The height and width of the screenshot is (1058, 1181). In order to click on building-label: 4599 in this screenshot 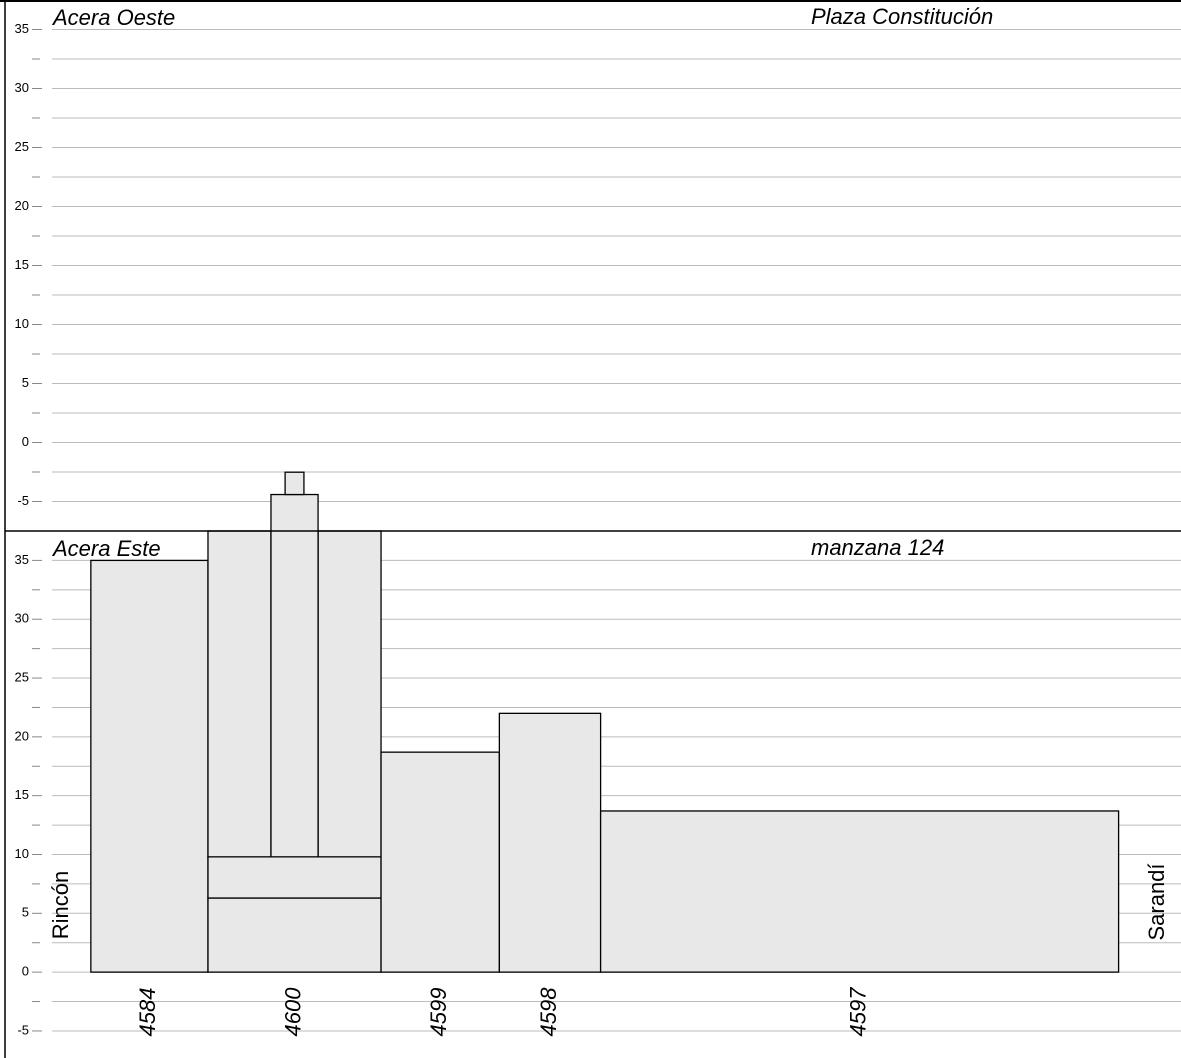, I will do `click(438, 1012)`.